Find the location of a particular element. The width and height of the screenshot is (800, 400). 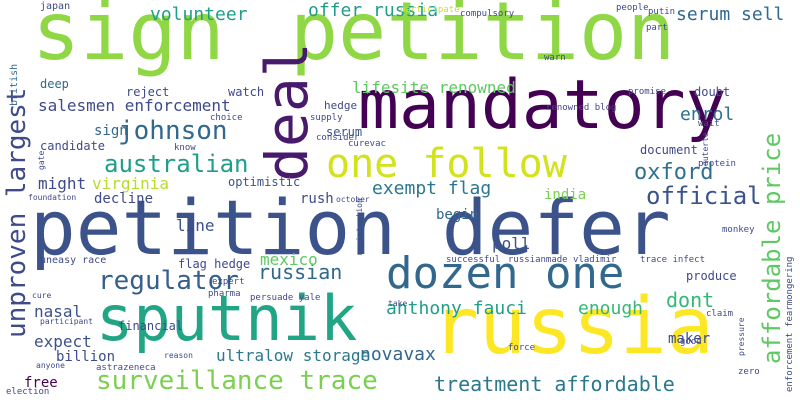

word-serum-sell: serum sell is located at coordinates (730, 14).